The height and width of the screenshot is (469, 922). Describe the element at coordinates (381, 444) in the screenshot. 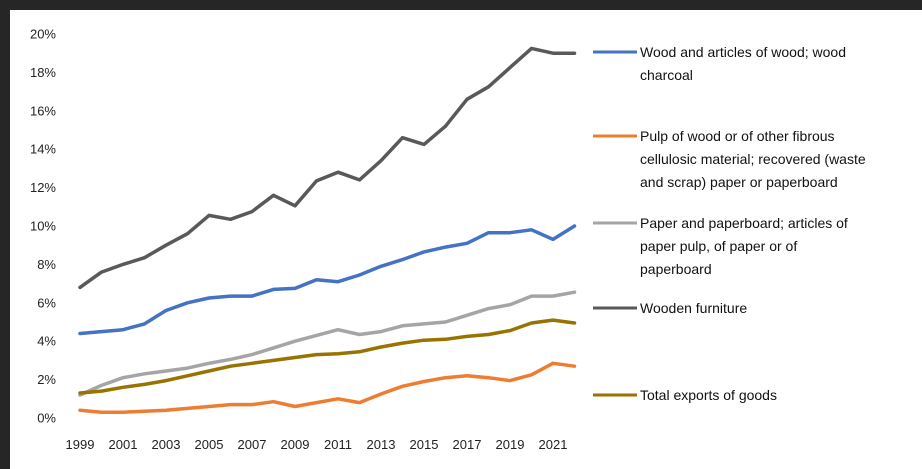

I see `x-tick-label: 2013` at that location.